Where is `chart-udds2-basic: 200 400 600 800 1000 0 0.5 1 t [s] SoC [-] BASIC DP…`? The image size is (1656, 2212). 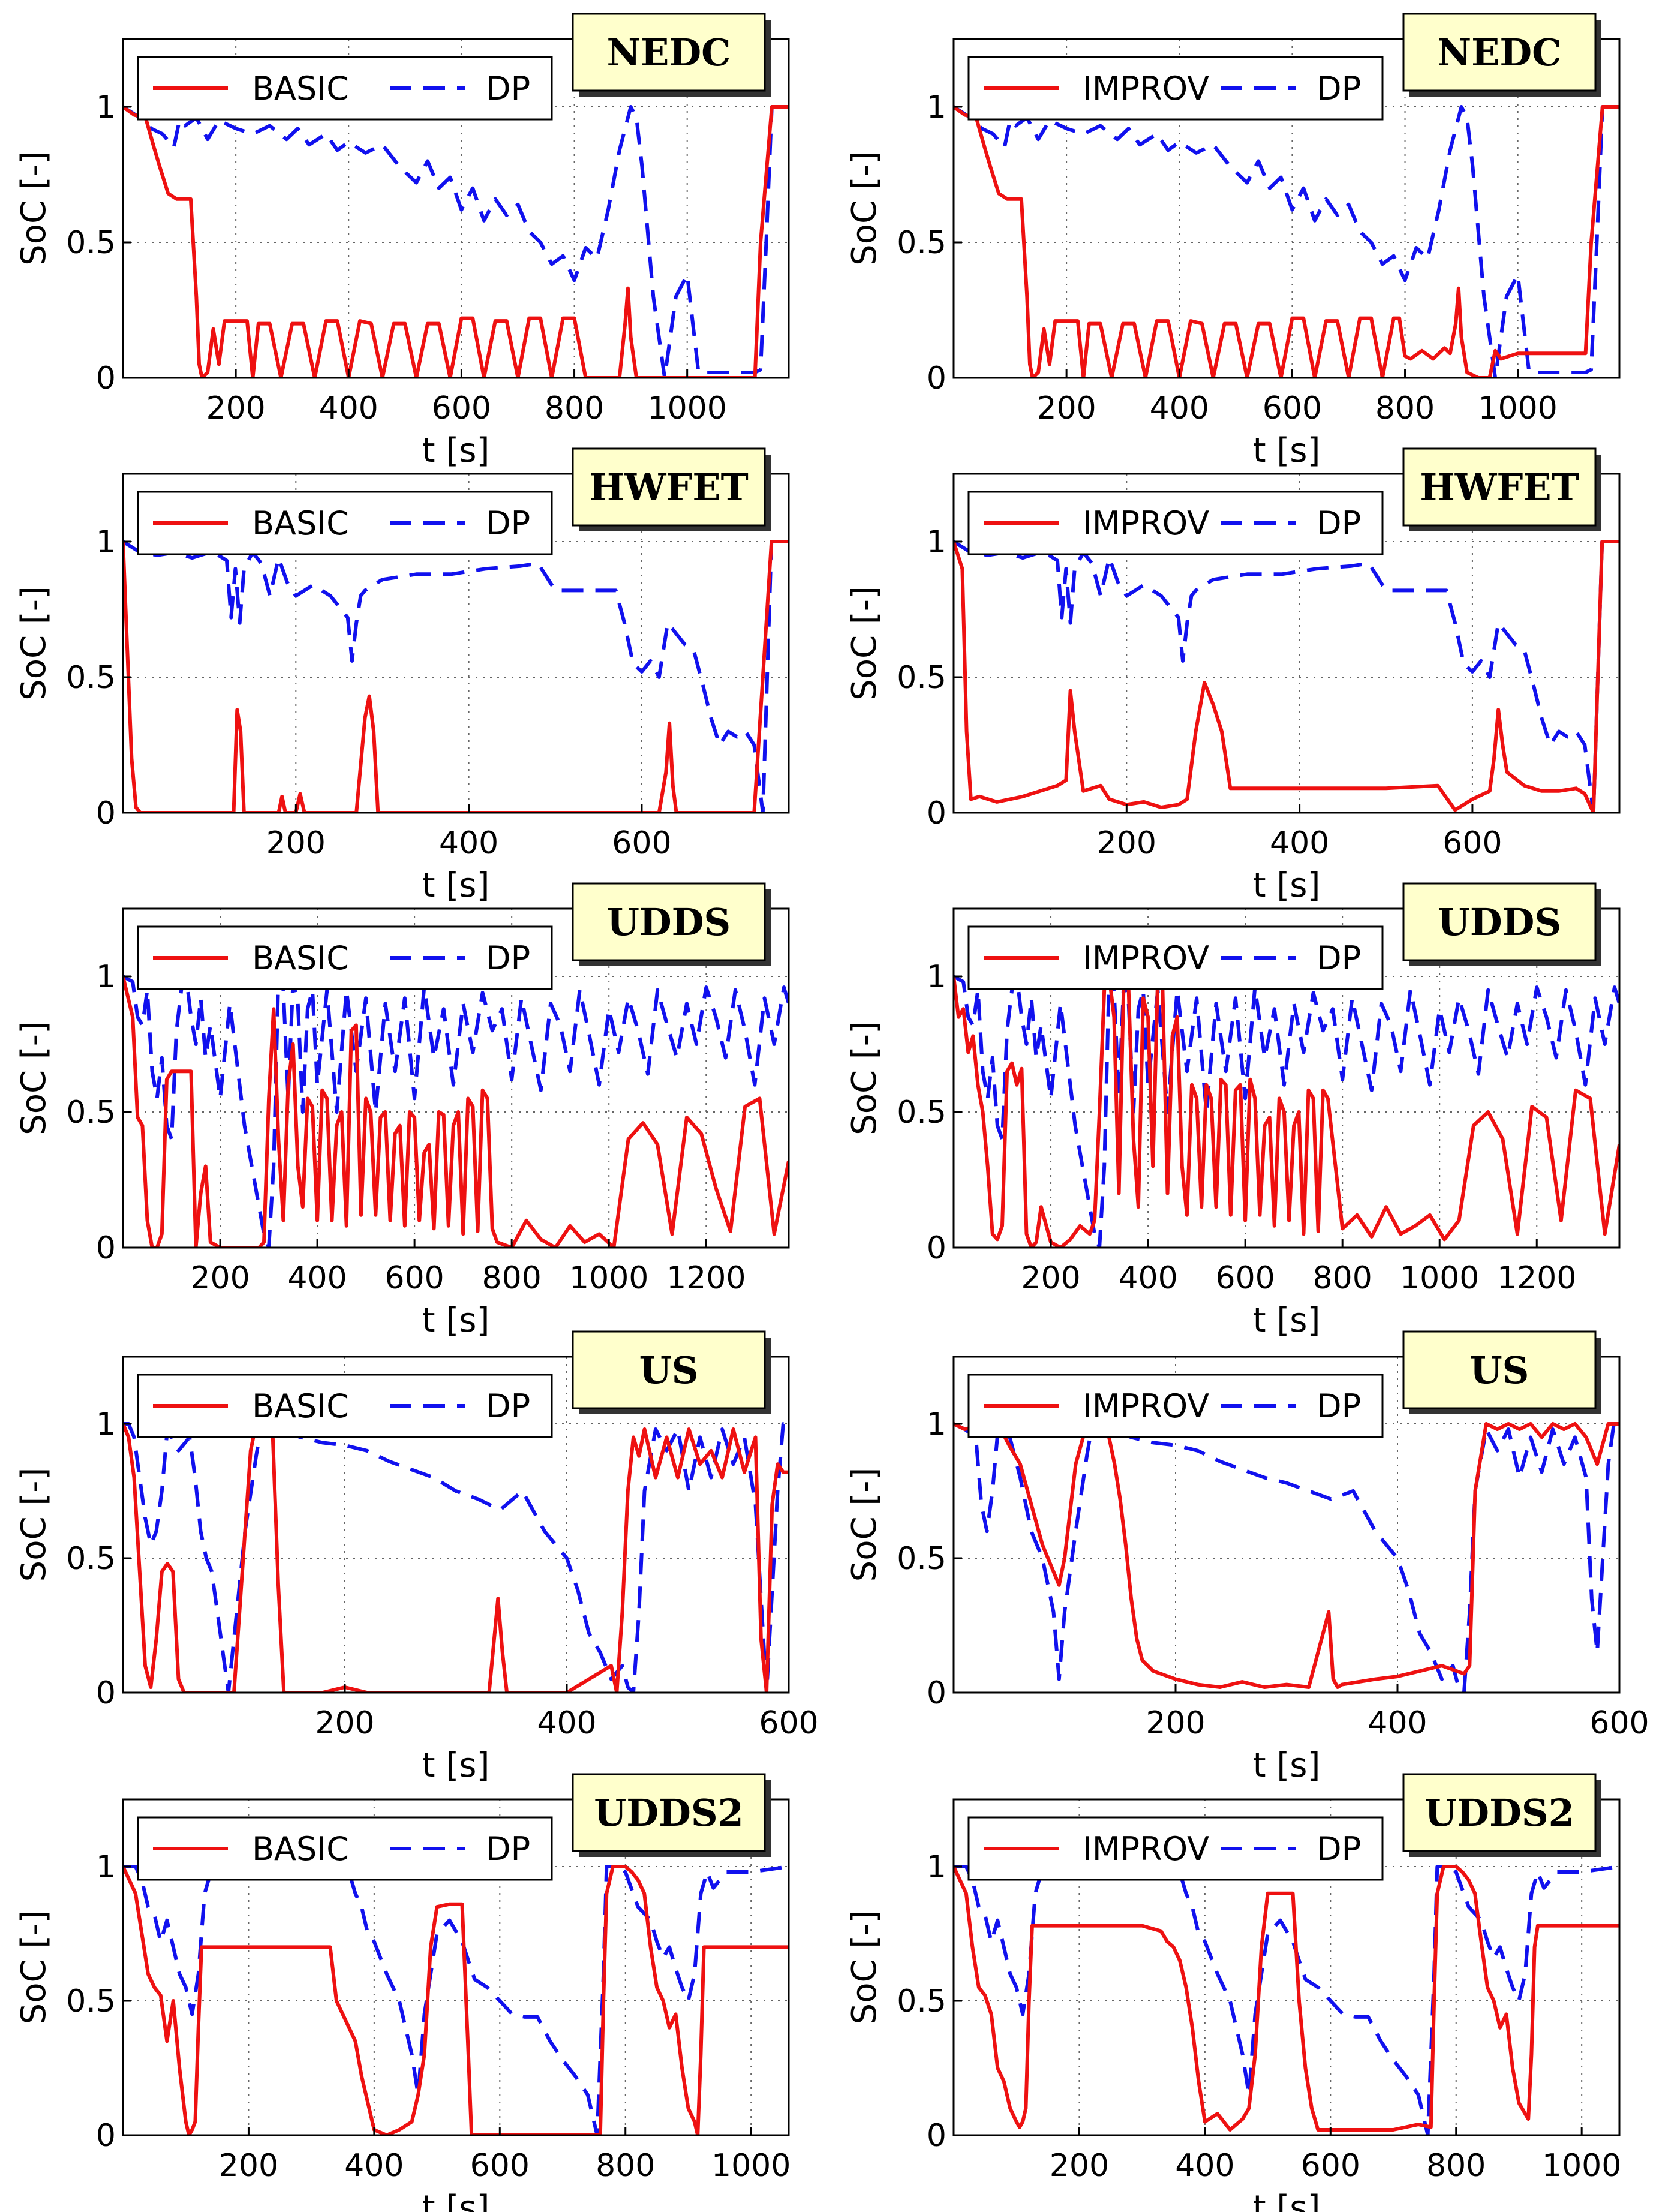
chart-udds2-basic: 200 400 600 800 1000 0 0.5 1 t [s] SoC [-] BASIC DP… is located at coordinates (403, 1992).